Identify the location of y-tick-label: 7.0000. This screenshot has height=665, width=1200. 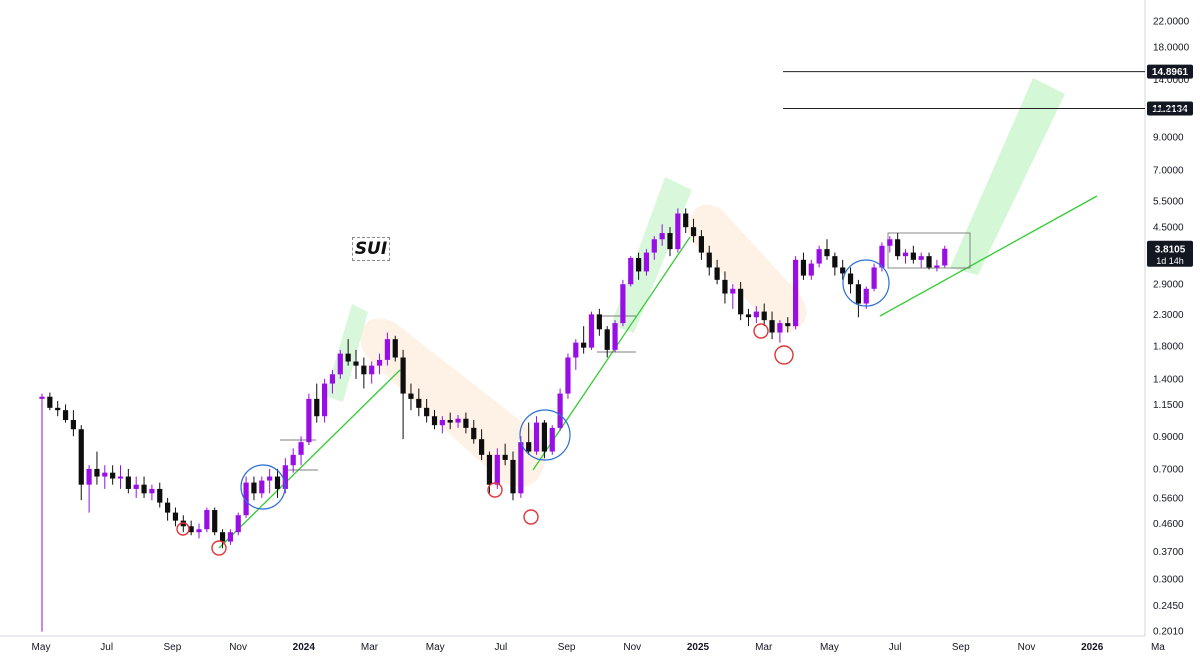
(1168, 170).